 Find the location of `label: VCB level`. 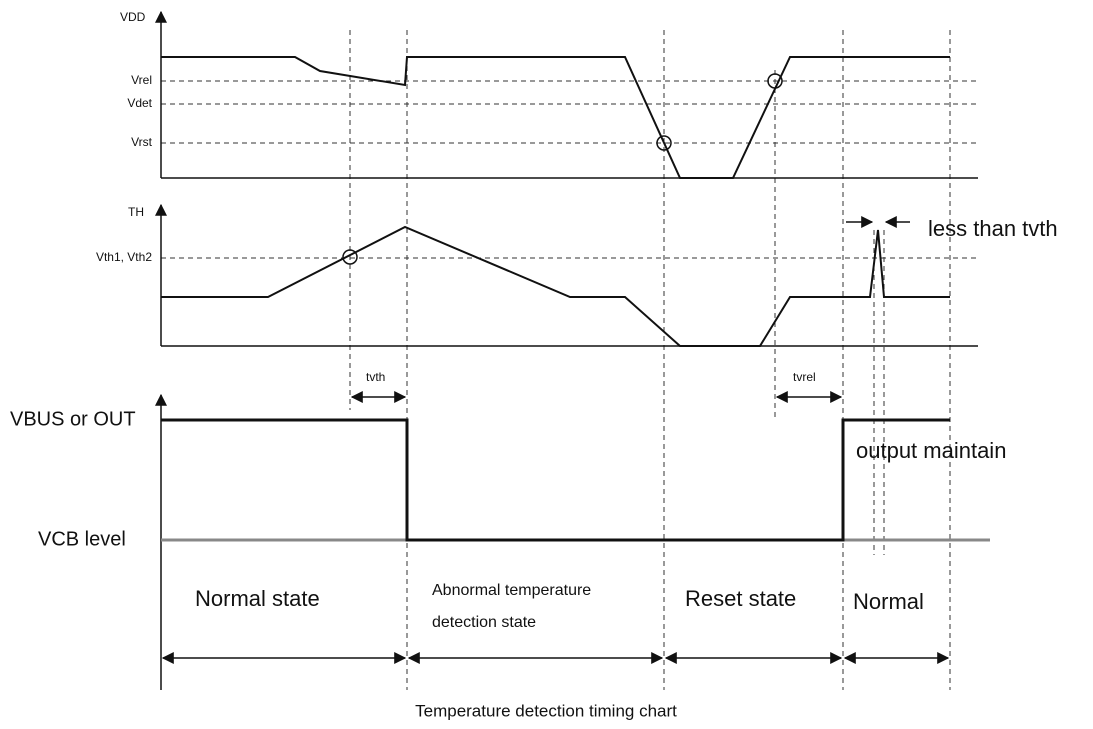

label: VCB level is located at coordinates (82, 539).